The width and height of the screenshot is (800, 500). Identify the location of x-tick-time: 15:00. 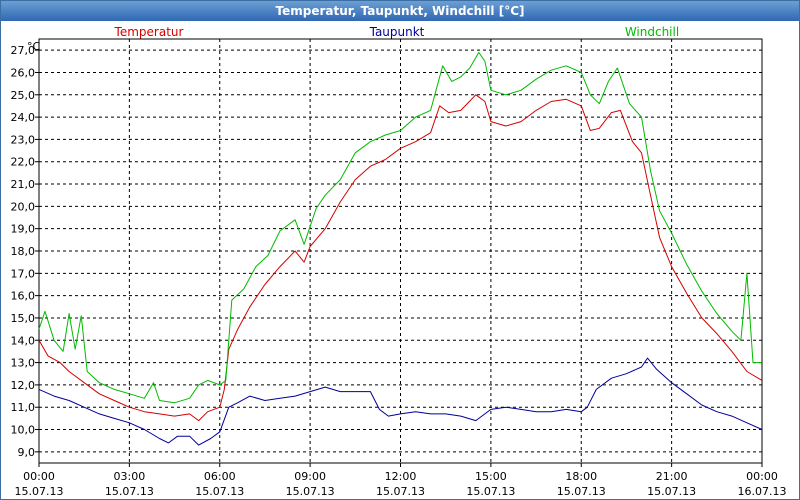
(491, 476).